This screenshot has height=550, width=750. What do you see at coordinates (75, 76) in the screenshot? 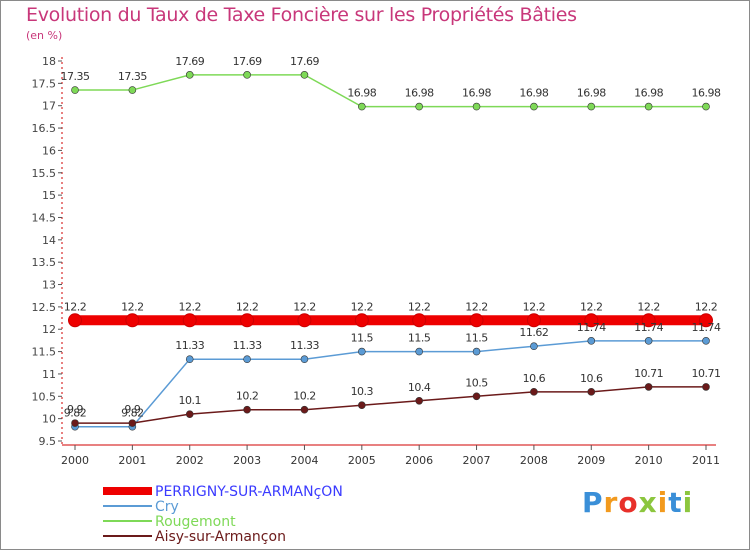
I see `data-label: 17.35` at bounding box center [75, 76].